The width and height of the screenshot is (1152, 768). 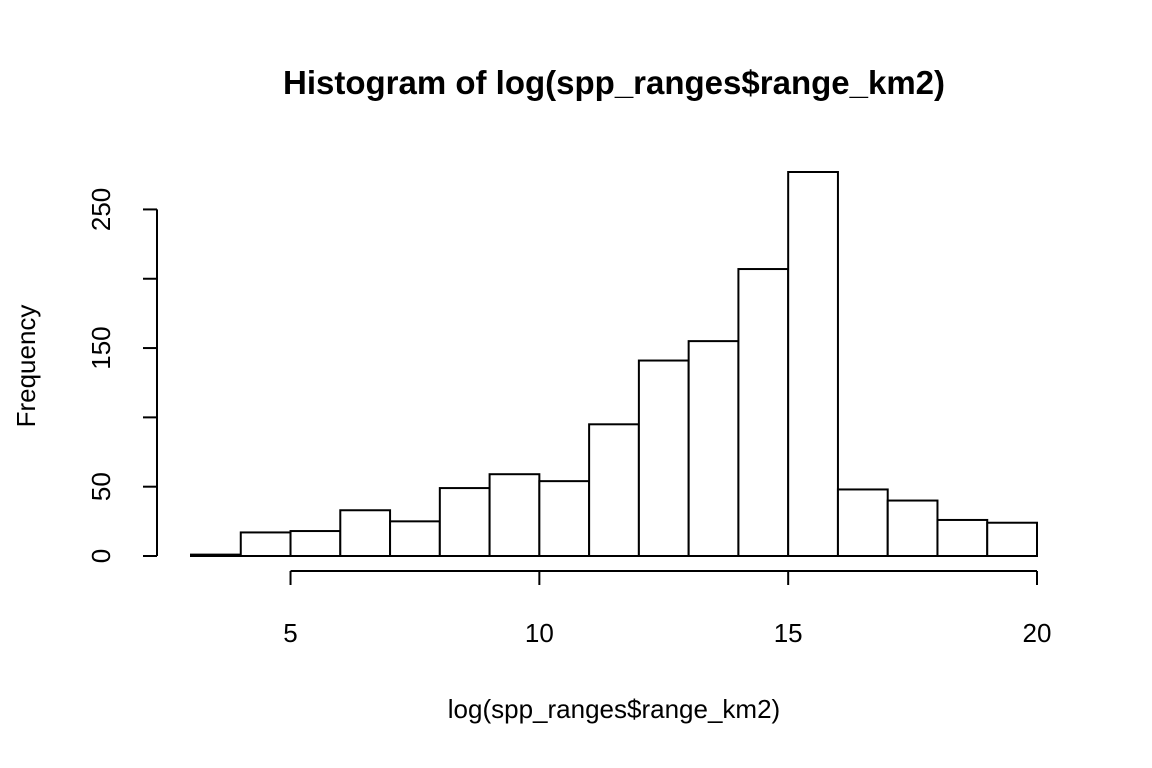 What do you see at coordinates (101, 209) in the screenshot?
I see `y-tick-label: 250` at bounding box center [101, 209].